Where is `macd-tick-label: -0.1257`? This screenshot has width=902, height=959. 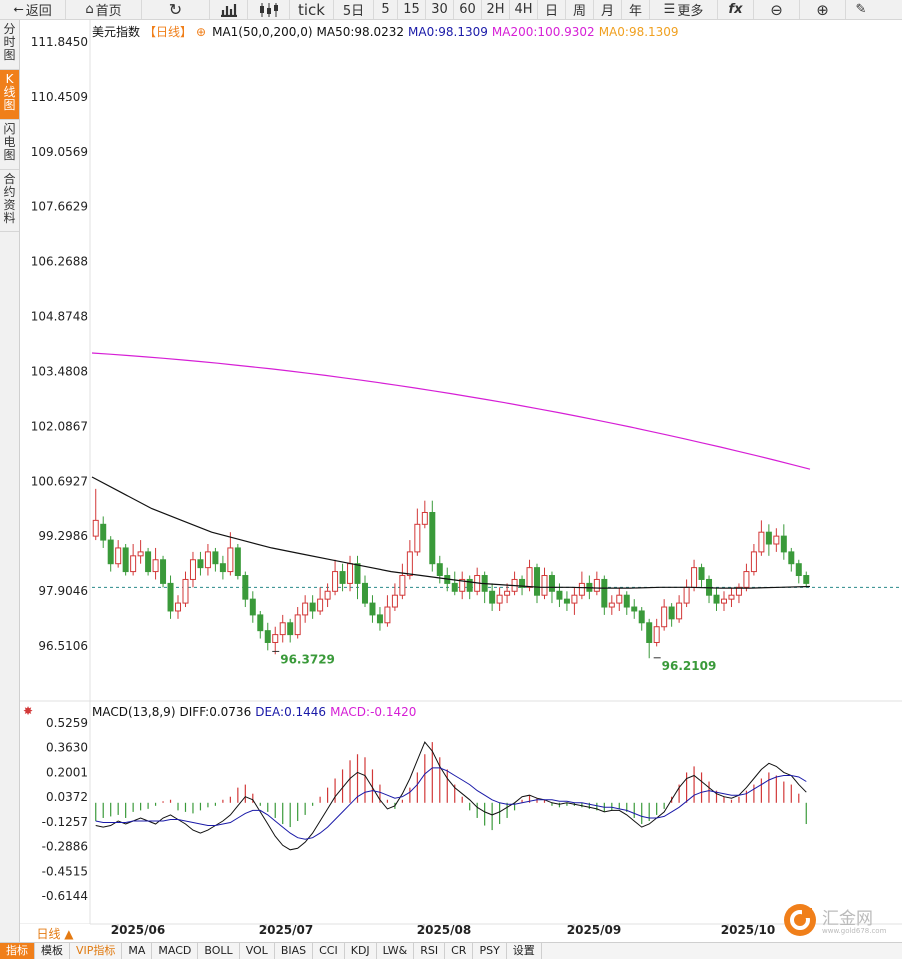
macd-tick-label: -0.1257 is located at coordinates (65, 822).